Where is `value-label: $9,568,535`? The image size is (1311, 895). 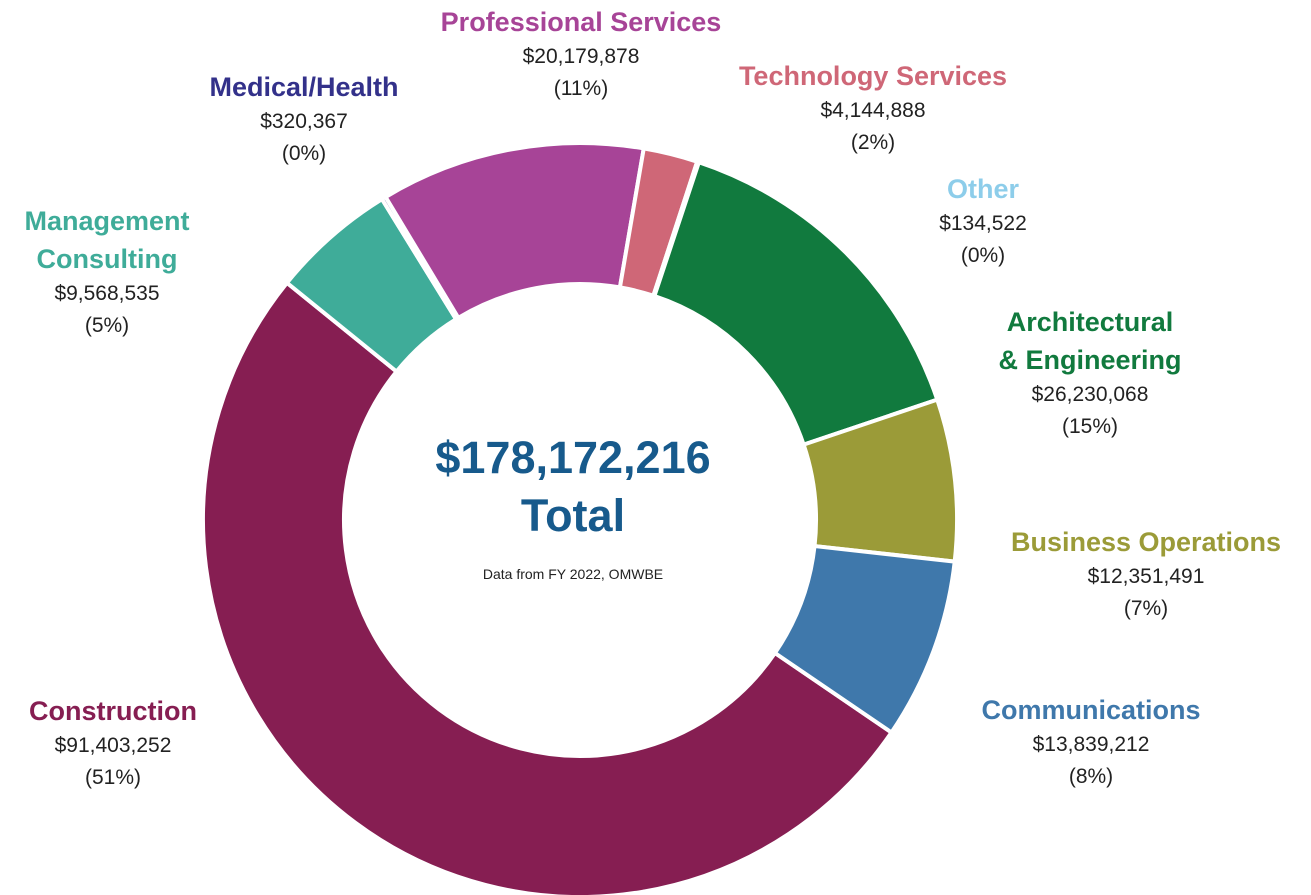 value-label: $9,568,535 is located at coordinates (107, 293).